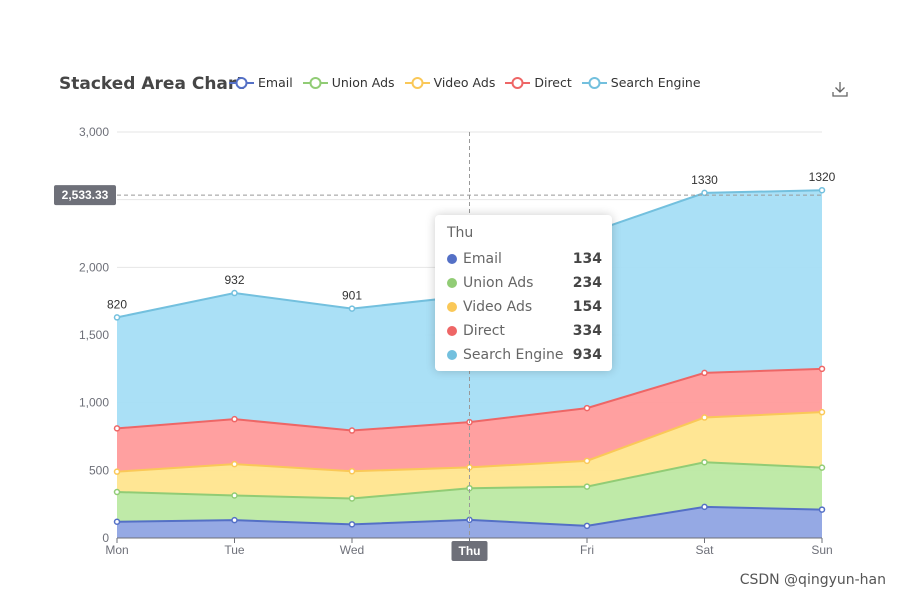  What do you see at coordinates (513, 355) in the screenshot?
I see `tooltip-name: Search Engine` at bounding box center [513, 355].